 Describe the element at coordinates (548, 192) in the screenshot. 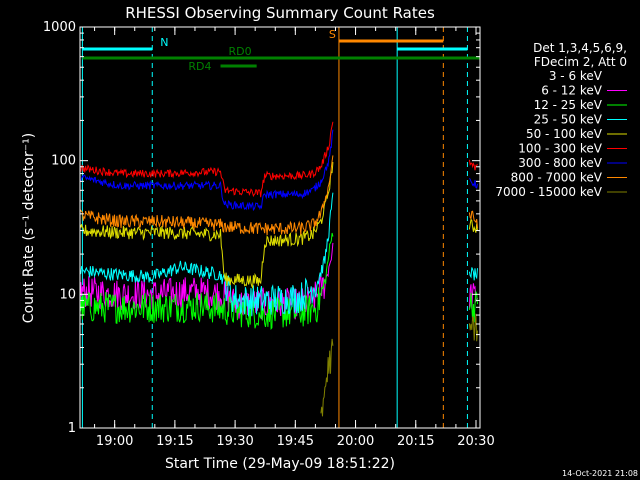

I see `legend-label: 7000 - 15000 keV` at that location.